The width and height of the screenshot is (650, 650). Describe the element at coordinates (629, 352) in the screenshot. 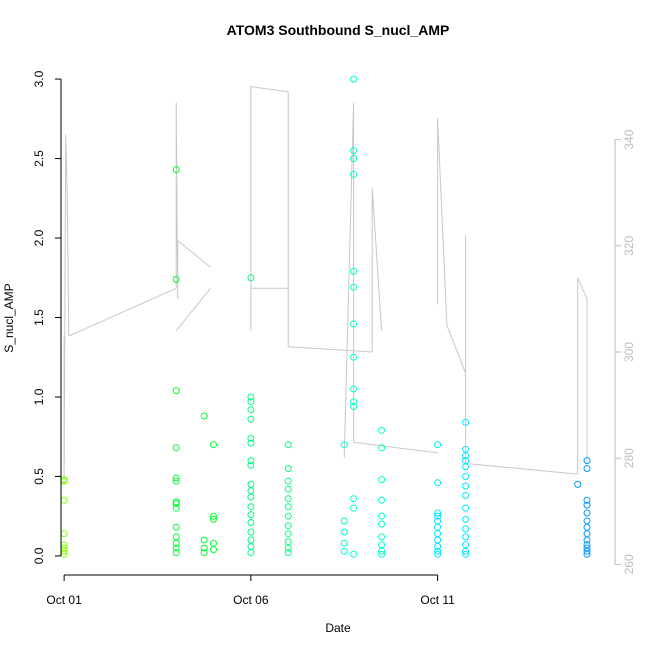

I see `y-right-tick-label: 300` at that location.